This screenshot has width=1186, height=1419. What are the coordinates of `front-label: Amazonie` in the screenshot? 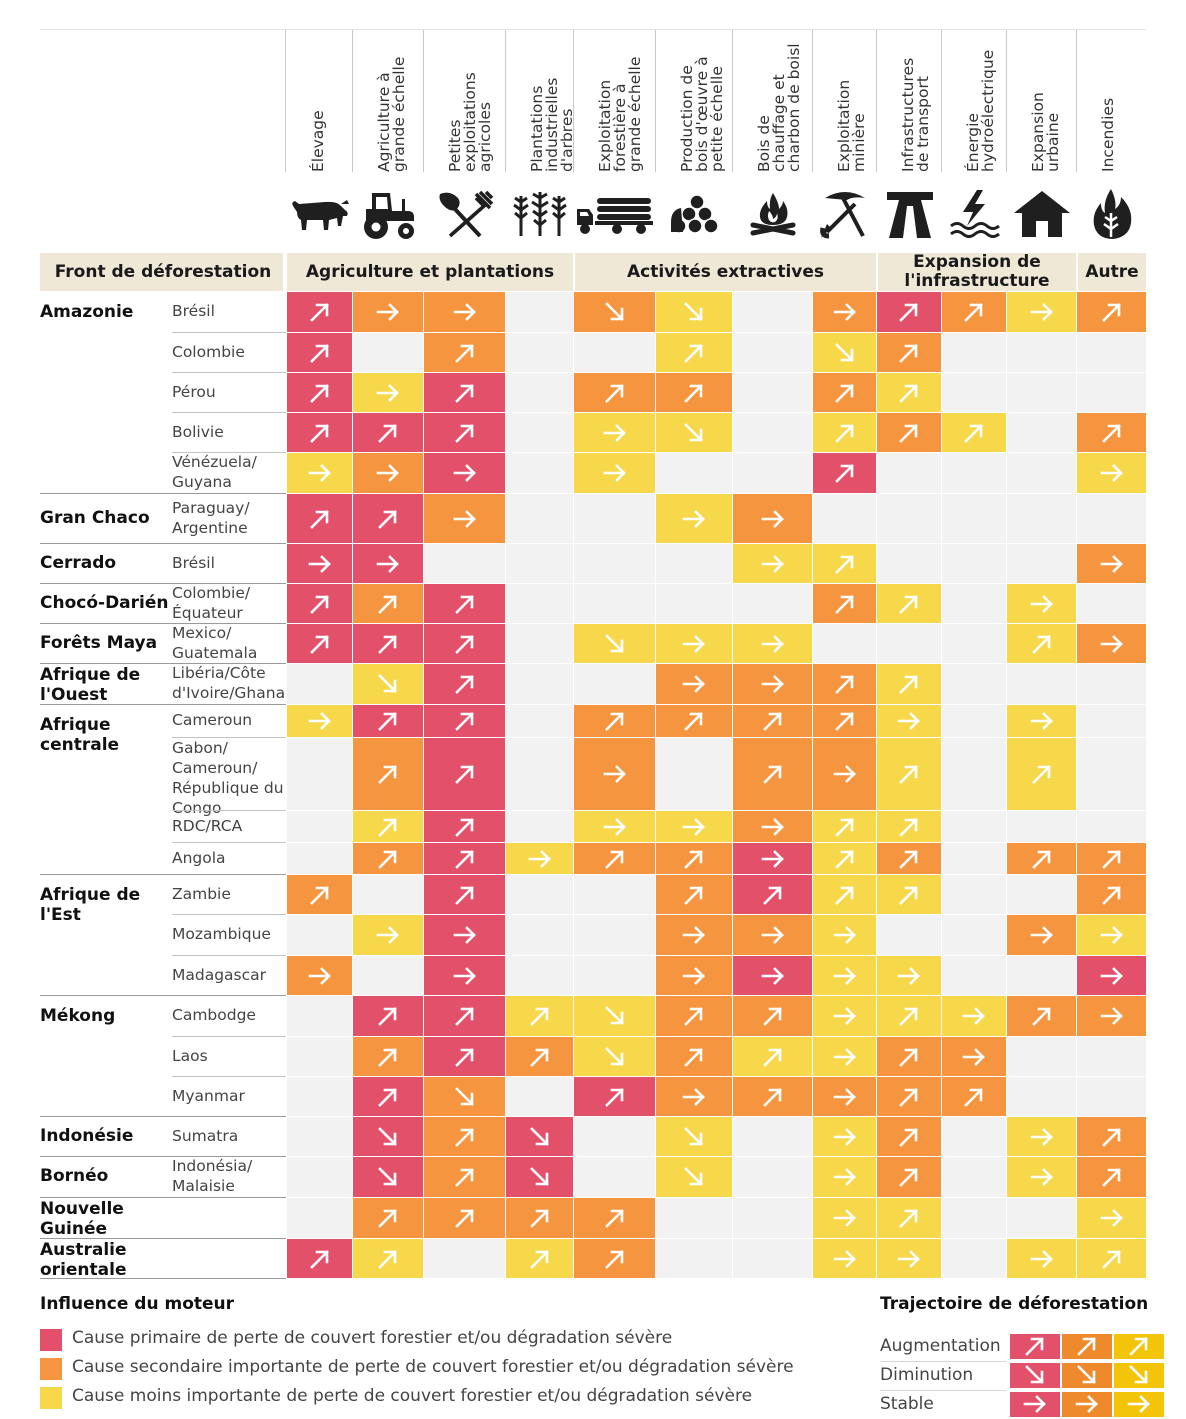 It's located at (87, 312).